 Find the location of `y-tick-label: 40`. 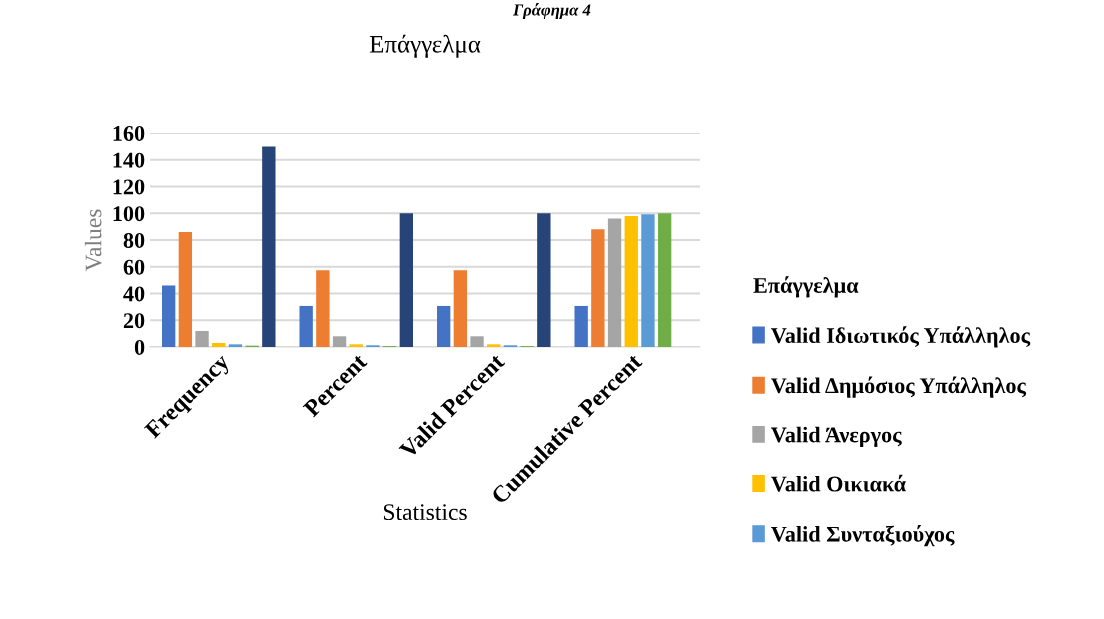

y-tick-label: 40 is located at coordinates (134, 294).